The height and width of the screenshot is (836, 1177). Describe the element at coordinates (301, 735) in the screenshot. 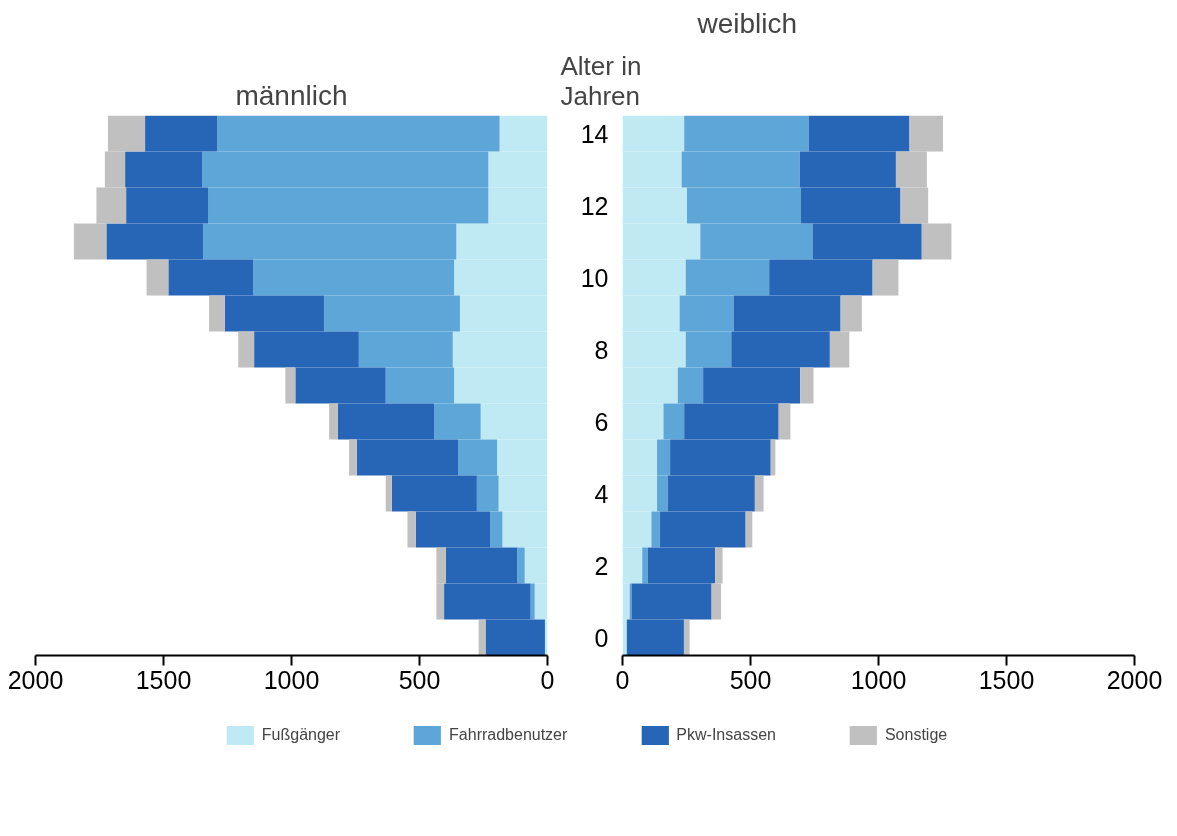

I see `legend-label: Fußgänger` at that location.